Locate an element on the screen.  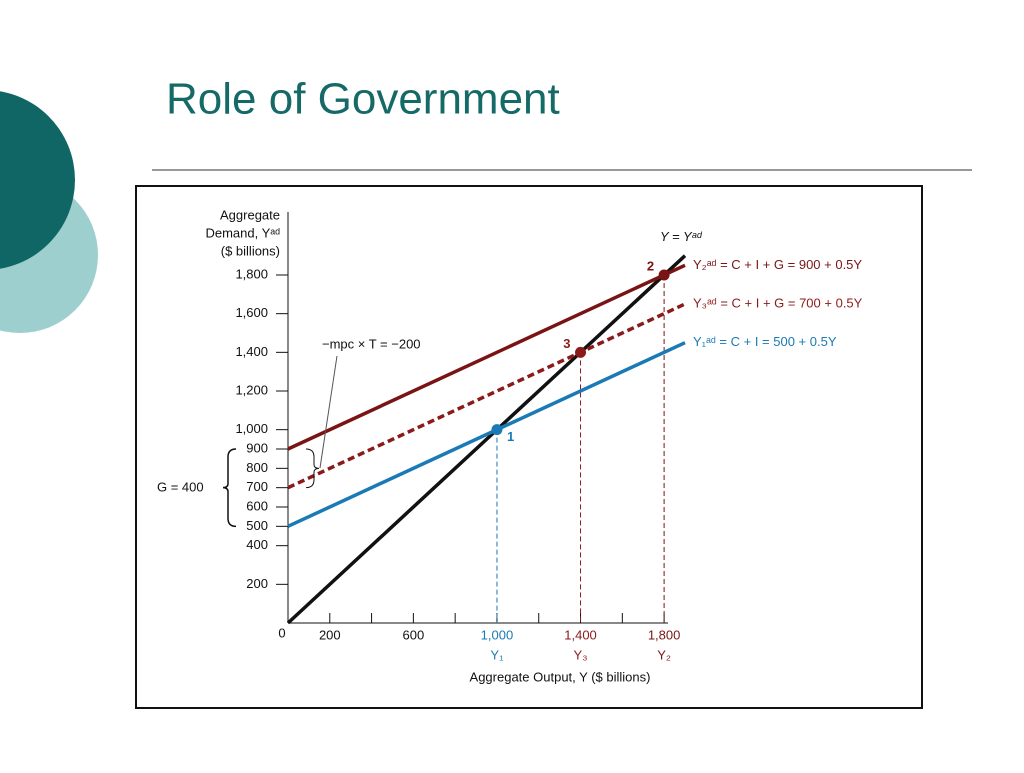
y-axis-label: Demand, Yᵃᵈ is located at coordinates (242, 232).